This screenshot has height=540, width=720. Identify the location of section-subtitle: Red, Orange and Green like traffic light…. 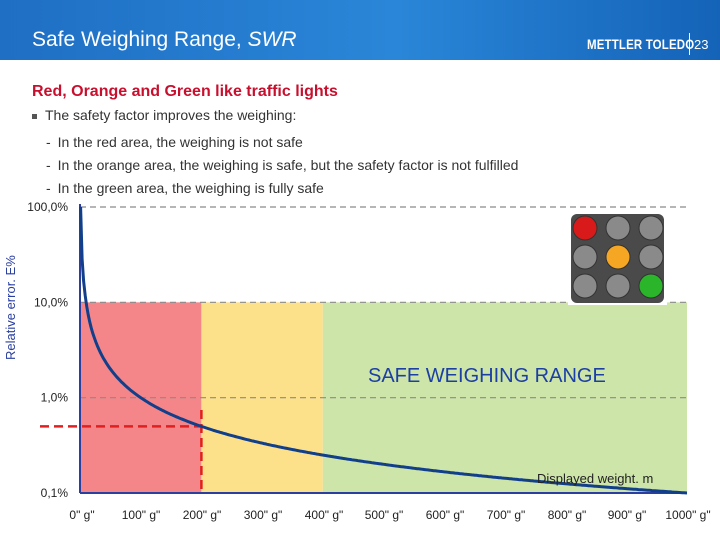
(185, 91).